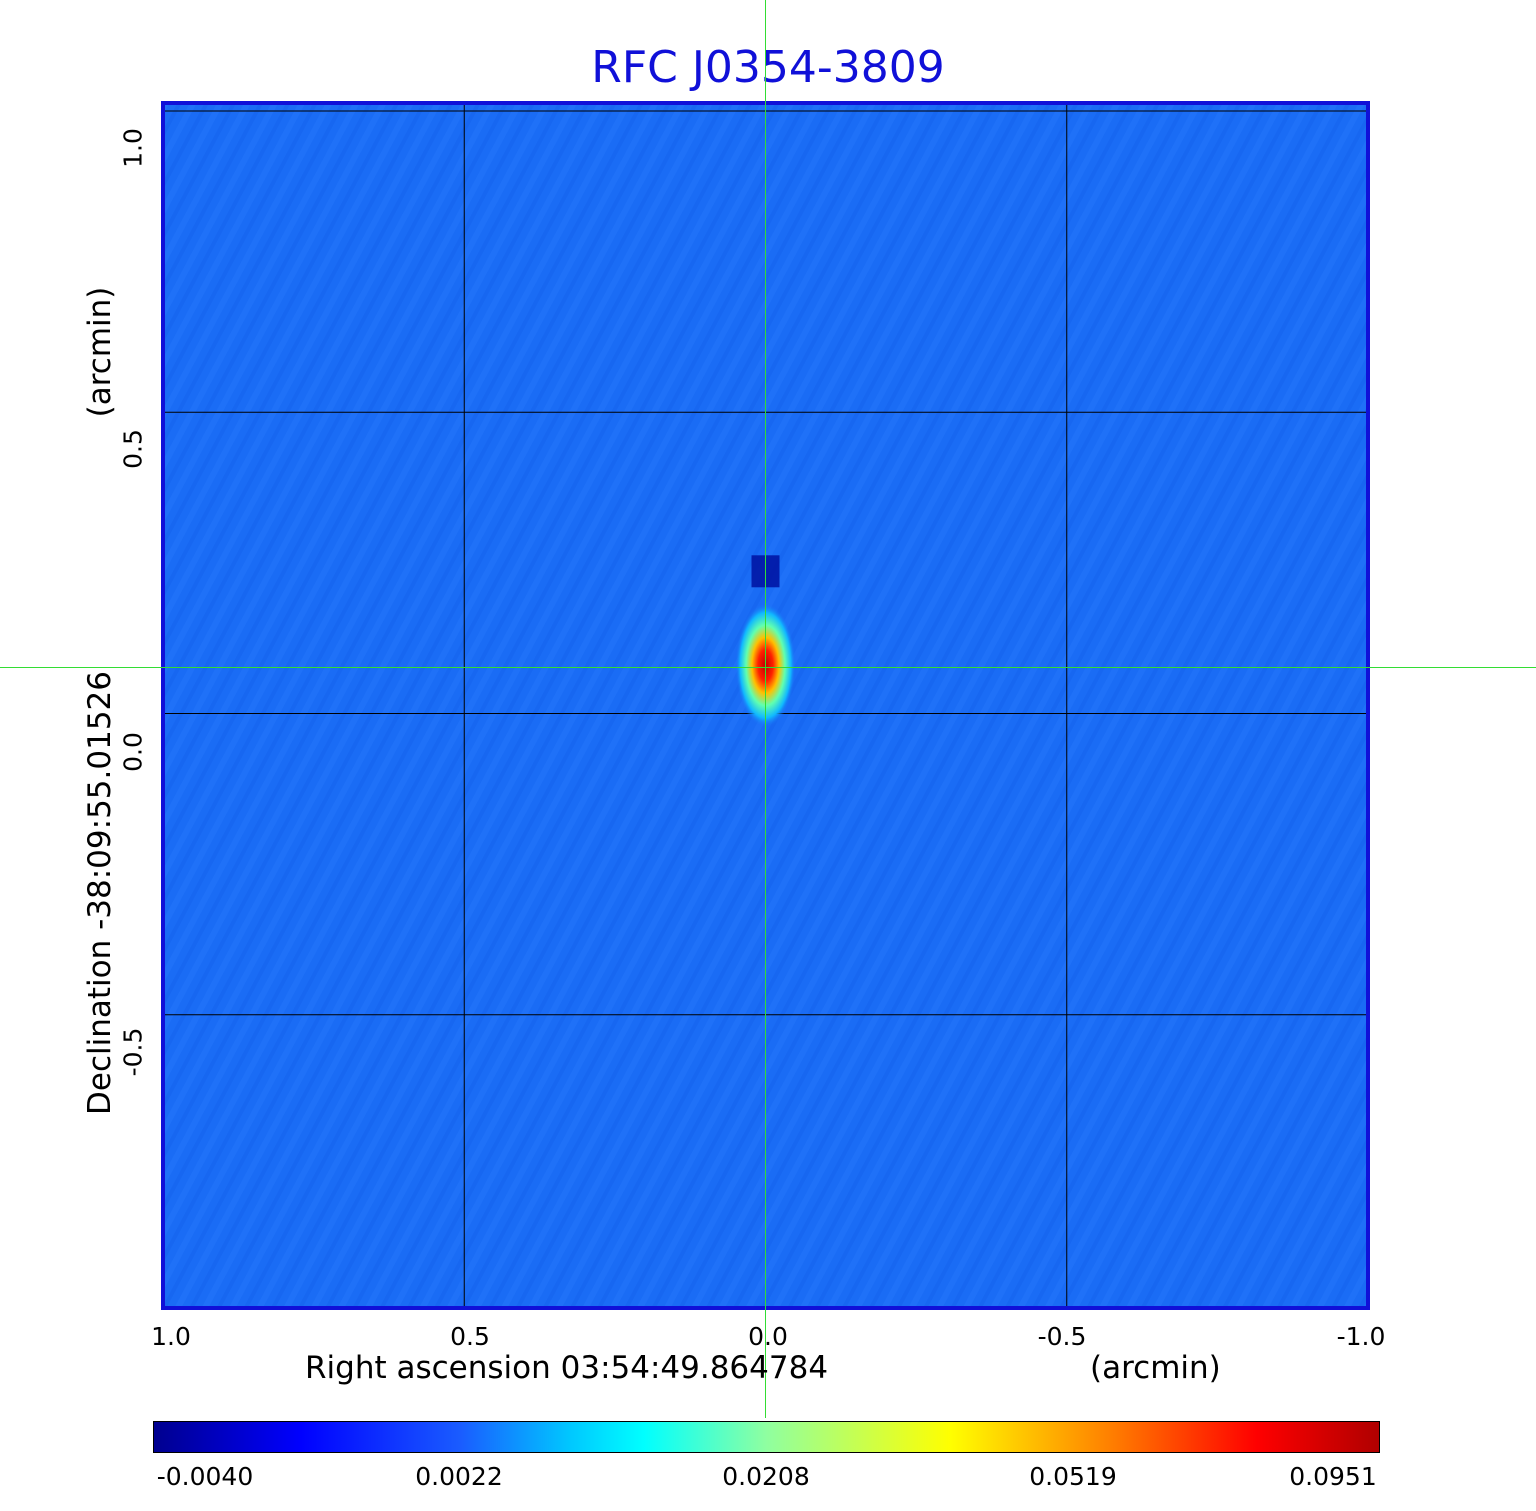 The image size is (1536, 1511). I want to click on colorbar-label: 0.0951, so click(1333, 1476).